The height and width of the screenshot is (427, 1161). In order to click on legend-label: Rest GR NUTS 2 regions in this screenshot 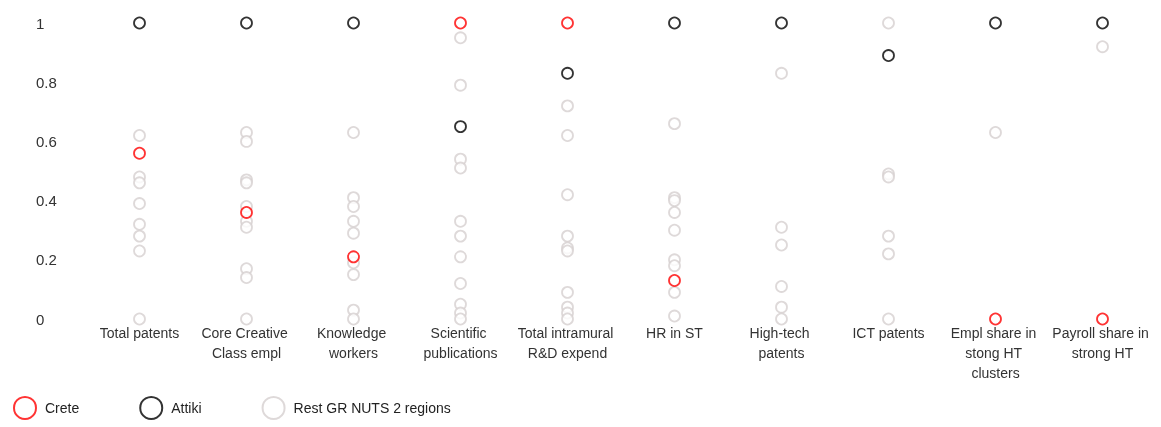, I will do `click(372, 408)`.